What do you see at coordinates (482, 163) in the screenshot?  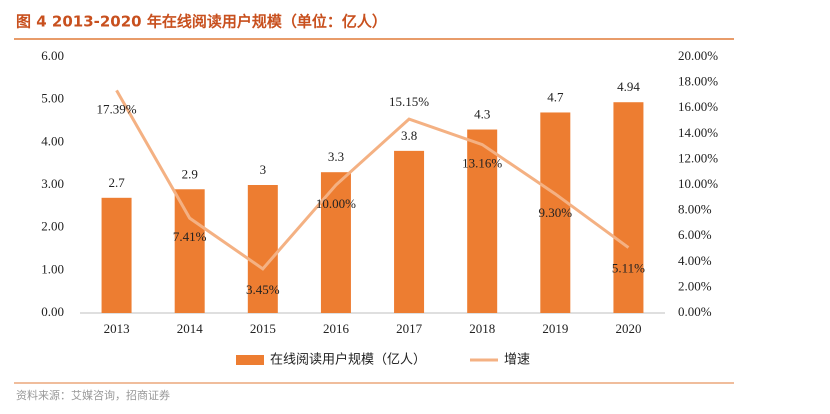 I see `line-value-label: 13.16%` at bounding box center [482, 163].